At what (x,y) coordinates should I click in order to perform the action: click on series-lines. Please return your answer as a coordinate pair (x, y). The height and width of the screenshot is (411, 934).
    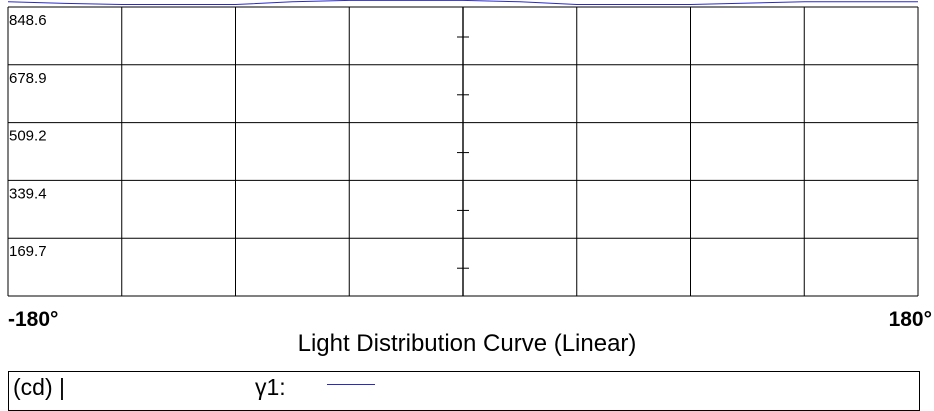
    Looking at the image, I should click on (462, 2).